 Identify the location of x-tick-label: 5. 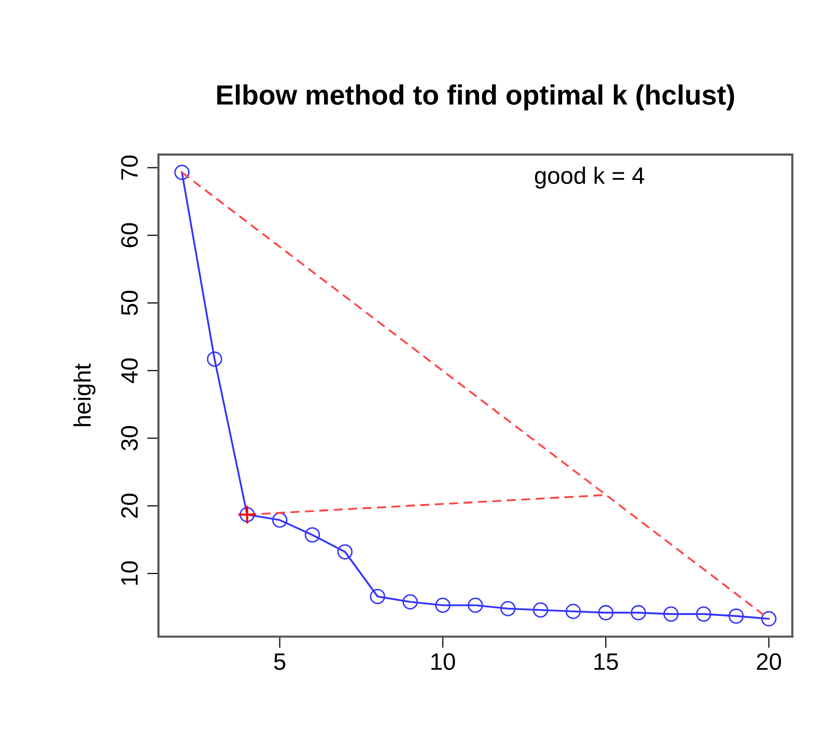
(280, 661).